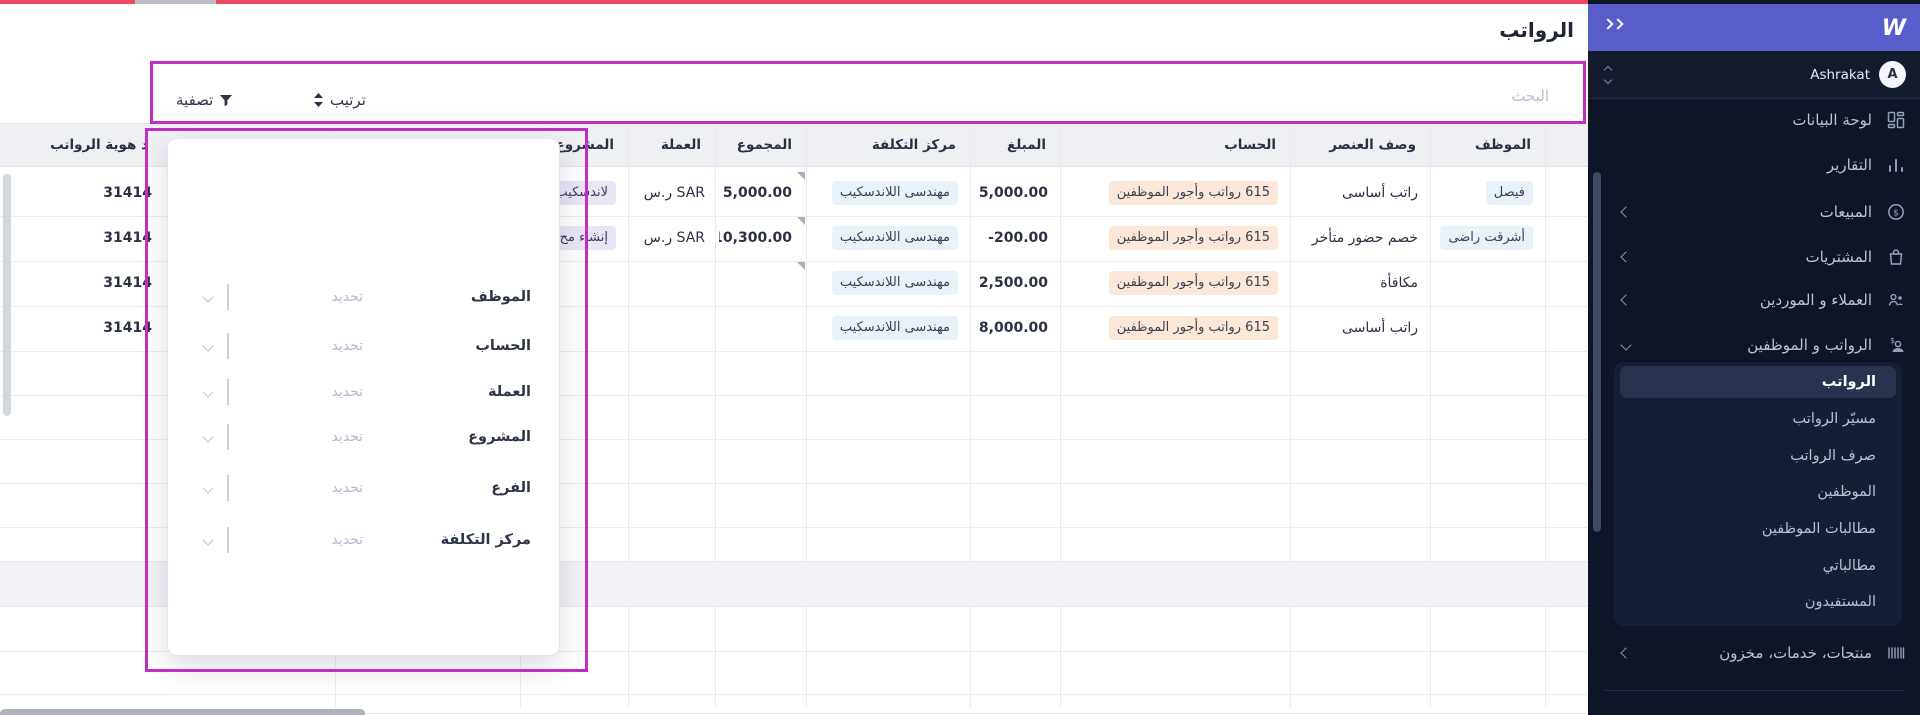 The height and width of the screenshot is (715, 1920). Describe the element at coordinates (680, 145) in the screenshot. I see `column-header-currency: العملة` at that location.